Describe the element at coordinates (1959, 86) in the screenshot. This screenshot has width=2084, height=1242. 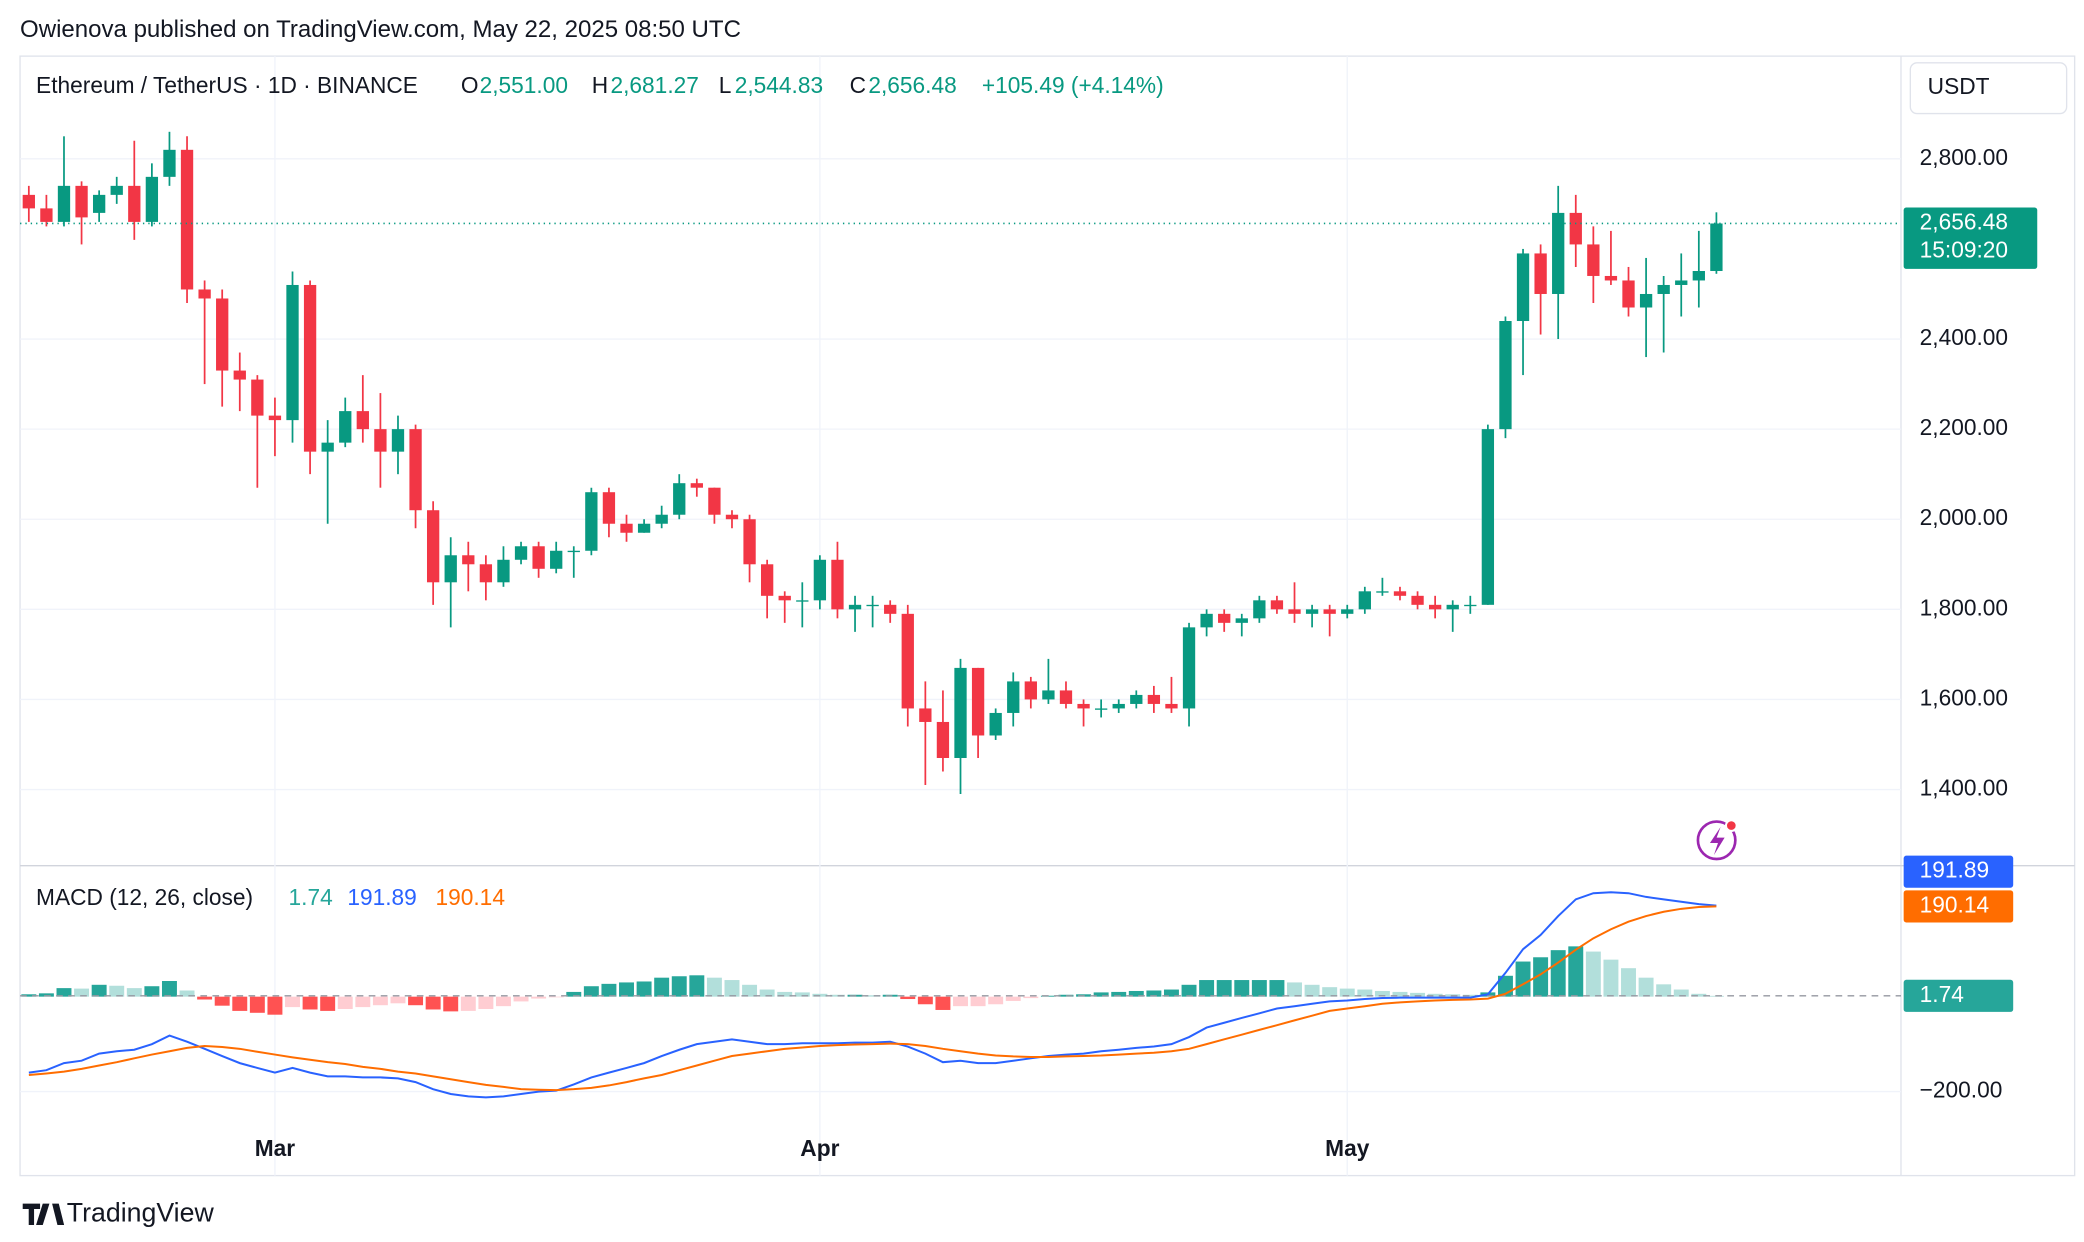
I see `currency: USDT` at that location.